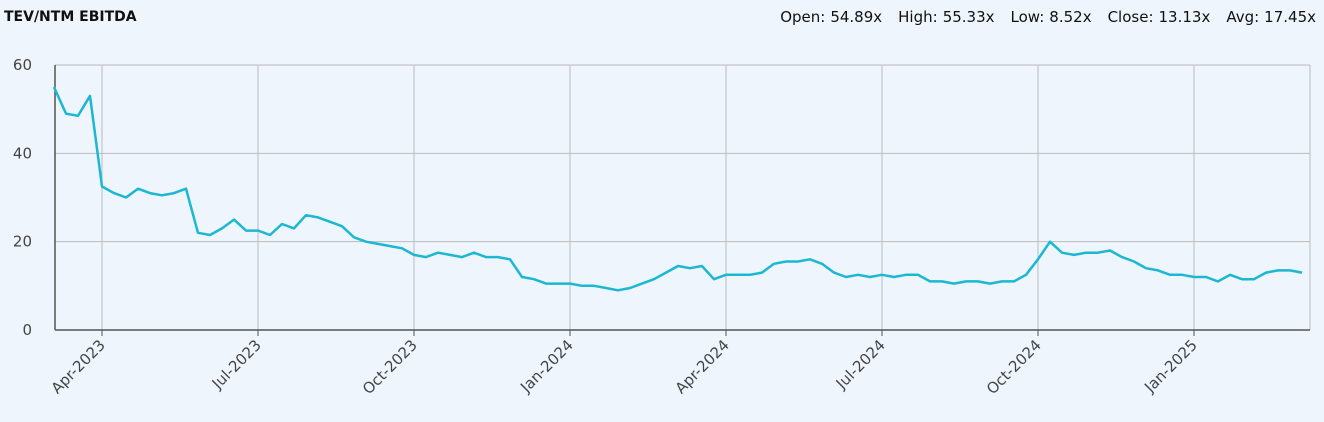 The width and height of the screenshot is (1324, 422). I want to click on stat: Low: 8.52x, so click(1051, 17).